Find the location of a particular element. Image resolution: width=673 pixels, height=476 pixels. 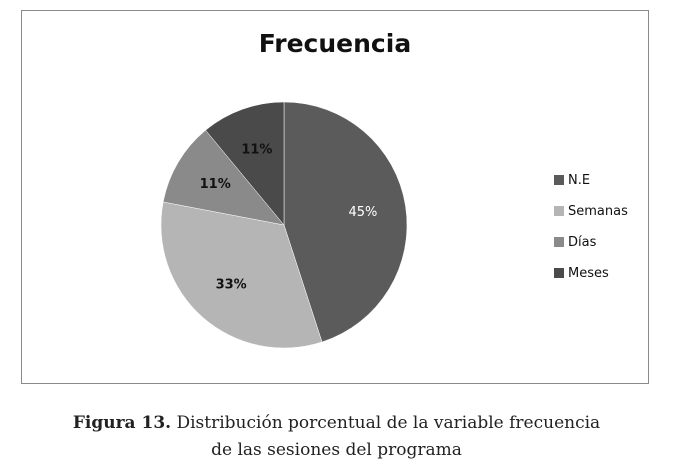

chart-title: Frecuencia is located at coordinates (335, 43).